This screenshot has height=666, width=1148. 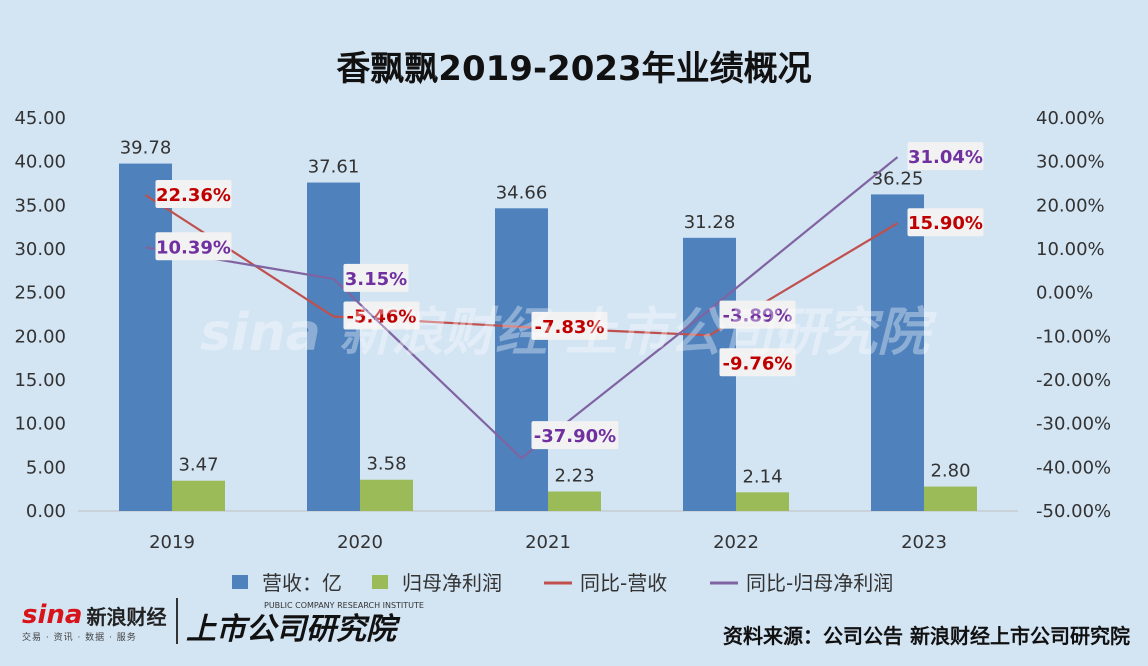 What do you see at coordinates (40, 336) in the screenshot?
I see `y-left-tick-label: 20.00` at bounding box center [40, 336].